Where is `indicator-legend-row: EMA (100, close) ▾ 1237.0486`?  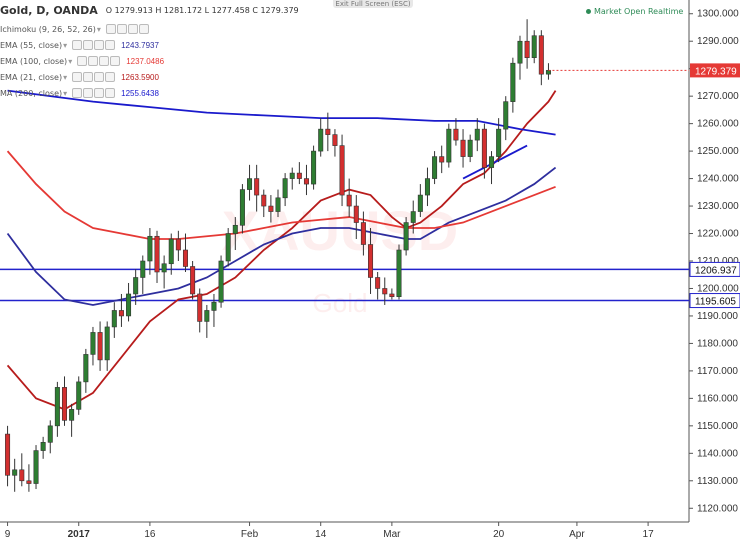 indicator-legend-row: EMA (100, close) ▾ 1237.0486 is located at coordinates (82, 61).